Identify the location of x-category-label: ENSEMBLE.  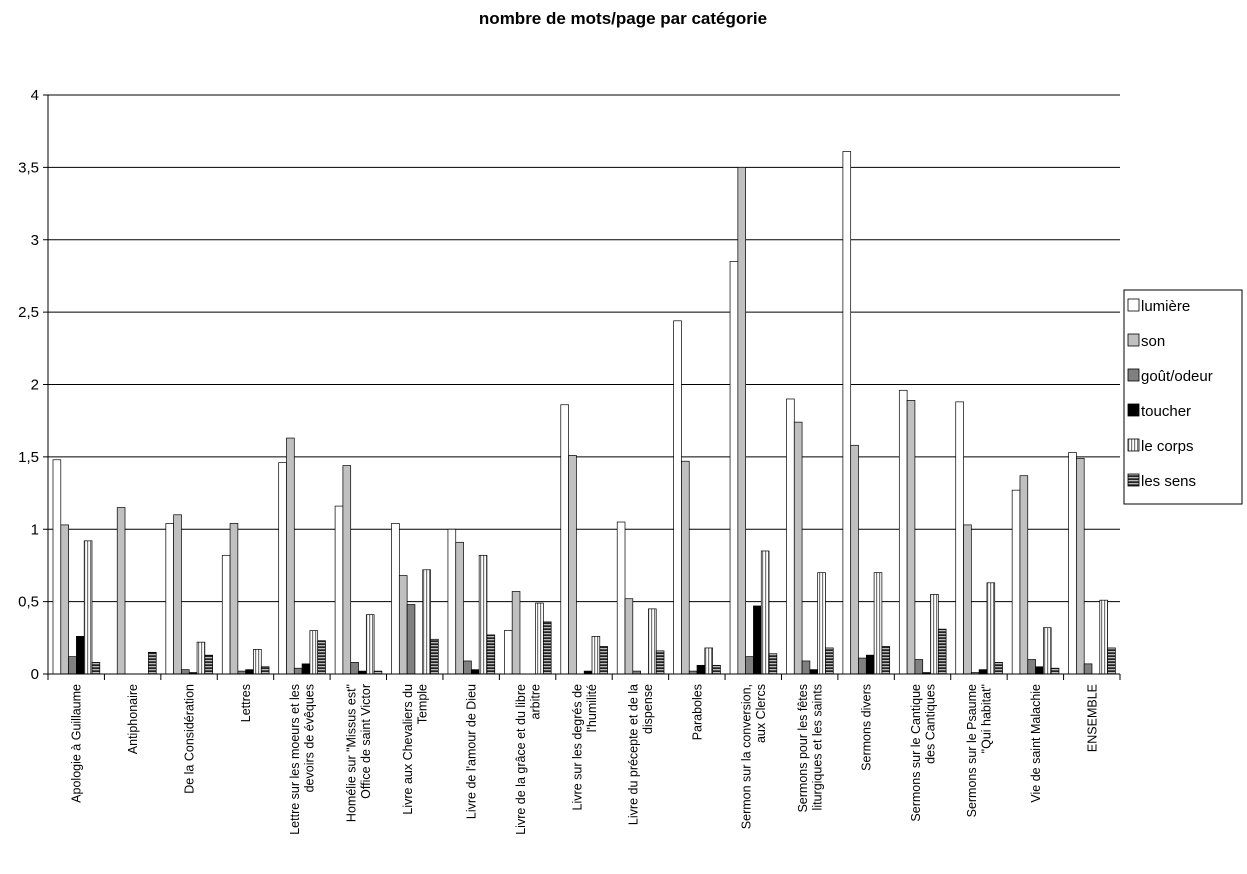
(1092, 718).